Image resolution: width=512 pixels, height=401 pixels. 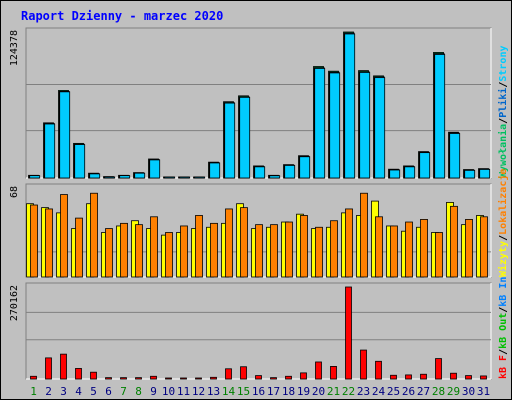 What do you see at coordinates (453, 391) in the screenshot?
I see `x-tick-label-day-29: 29` at bounding box center [453, 391].